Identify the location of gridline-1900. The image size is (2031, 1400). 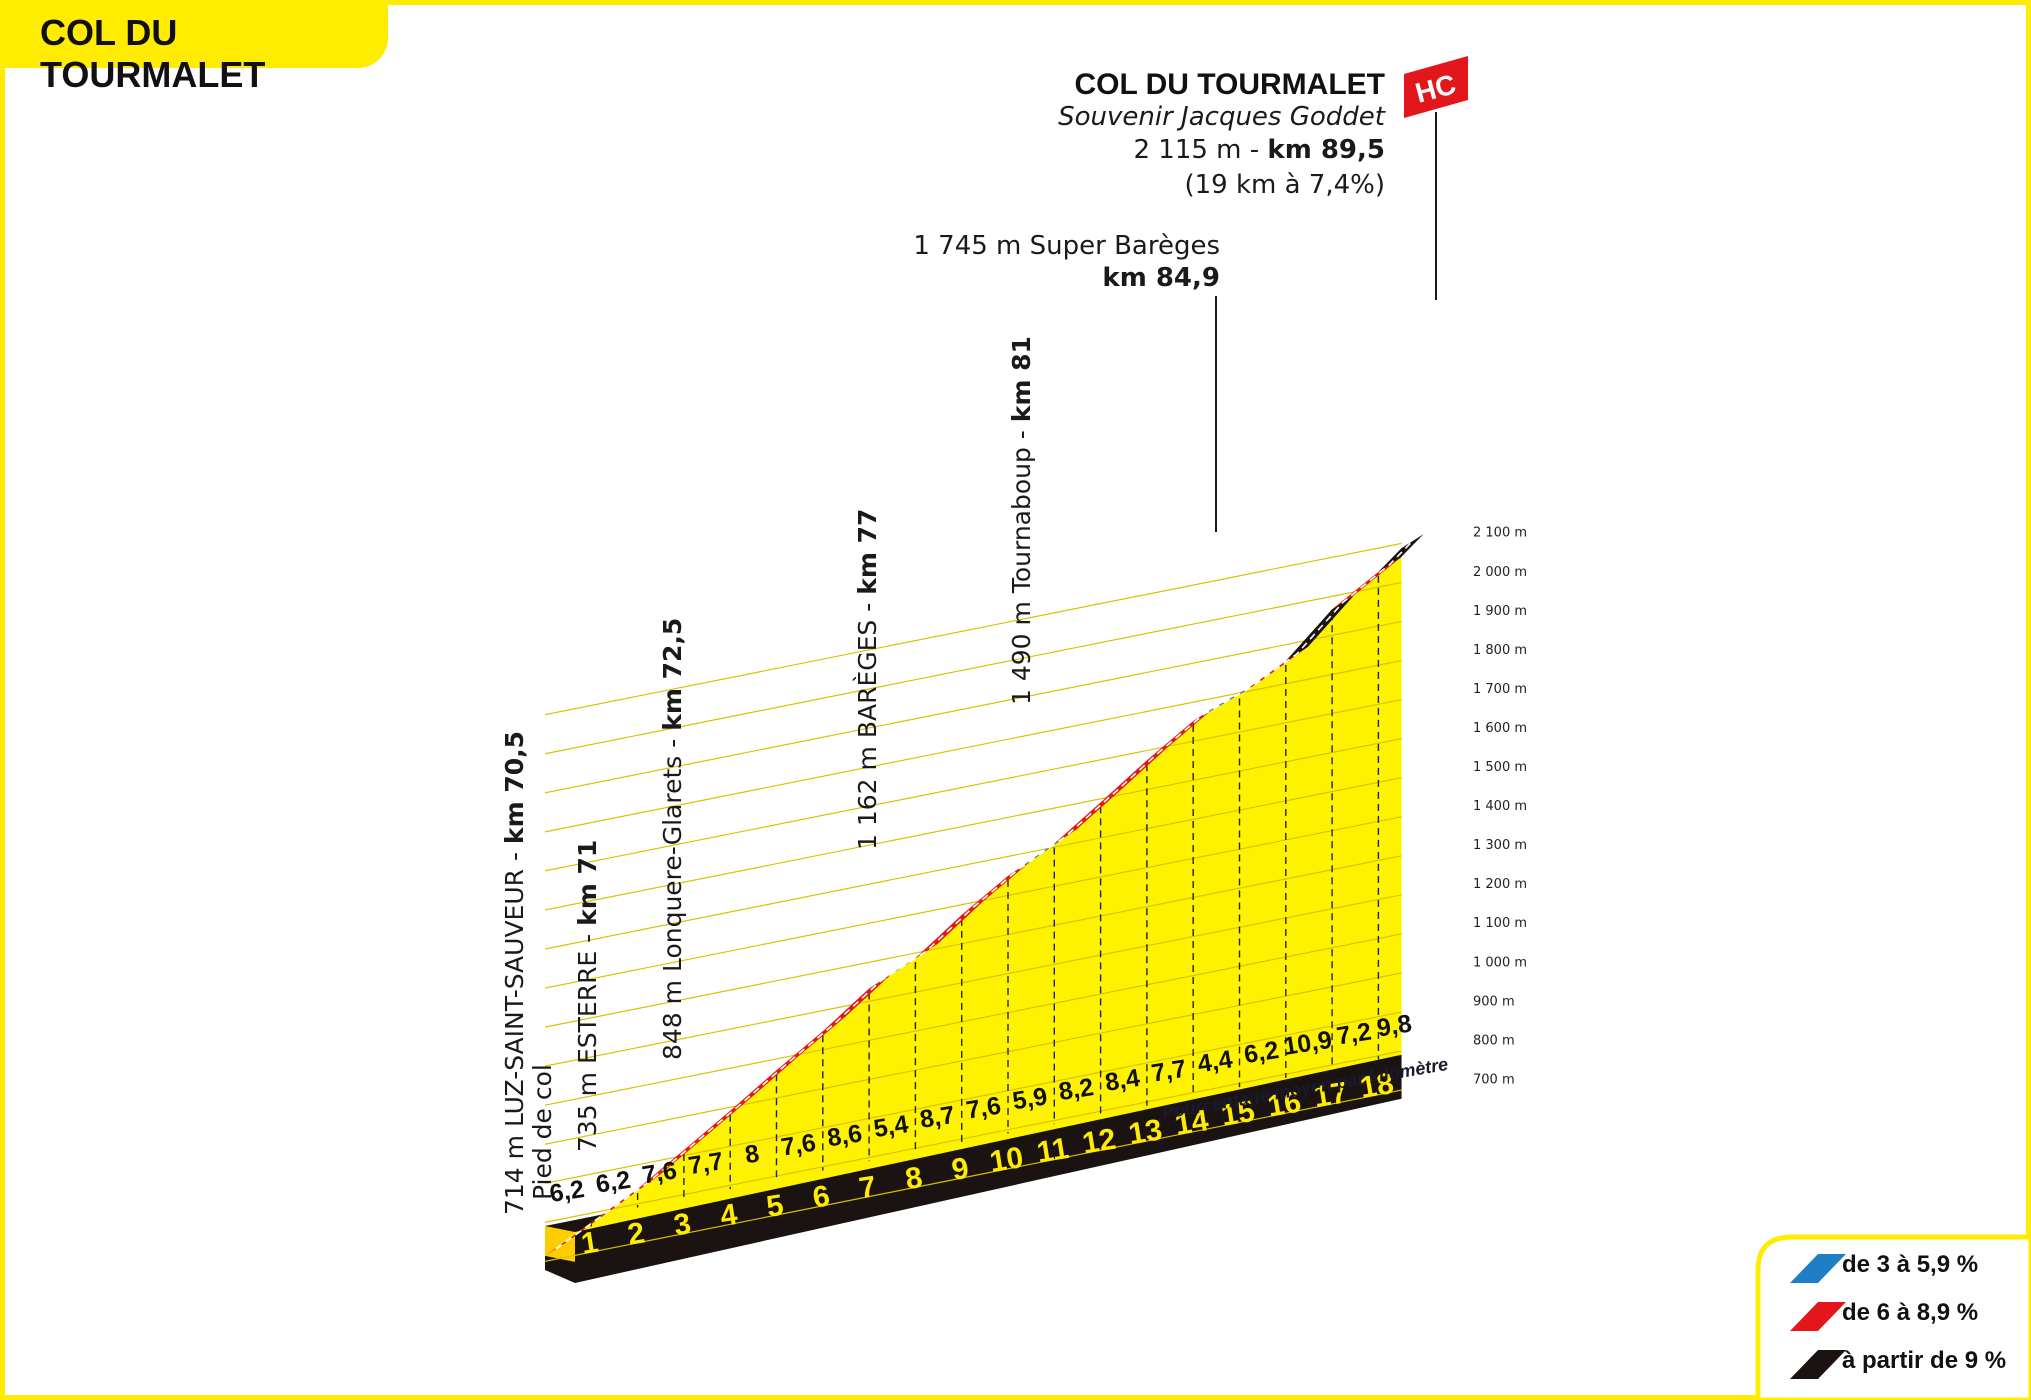
(973, 707).